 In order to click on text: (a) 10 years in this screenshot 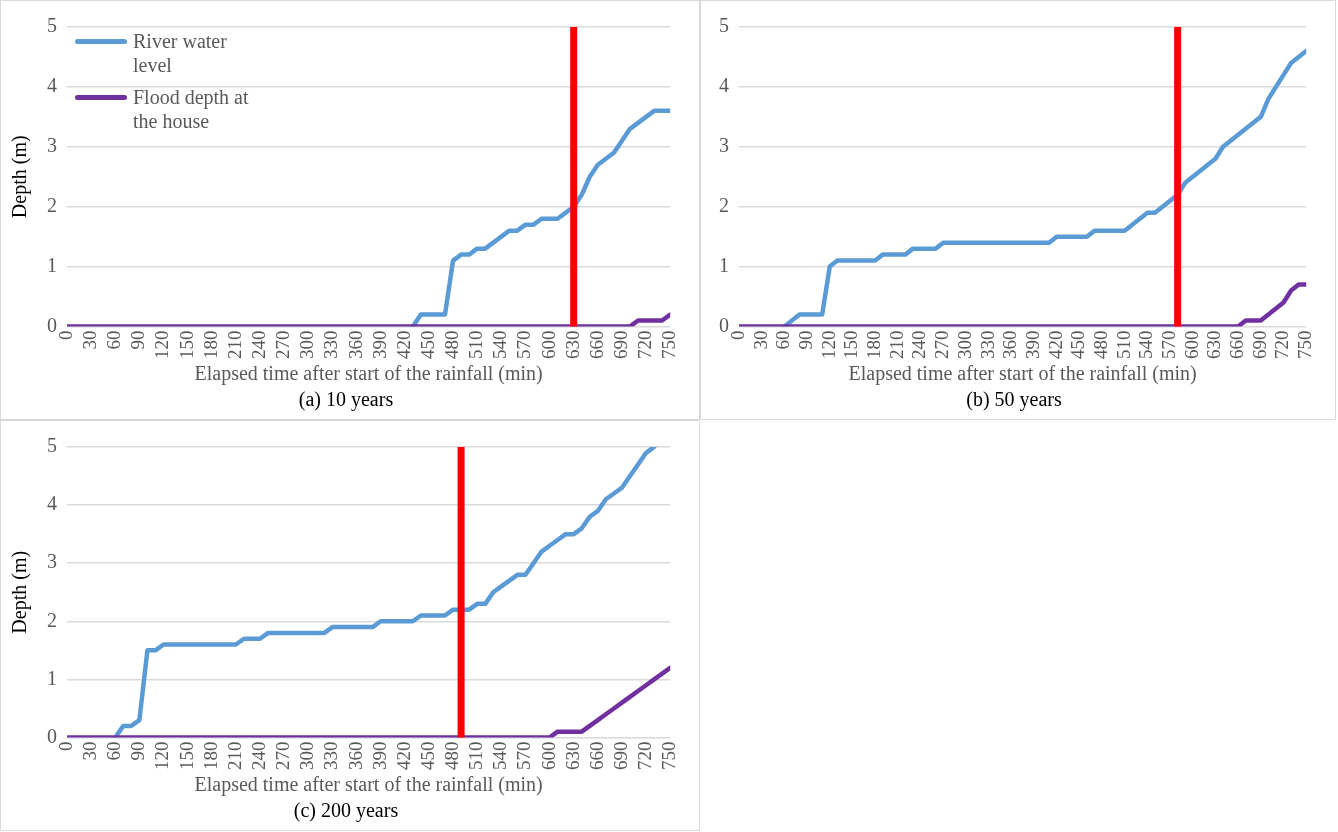, I will do `click(346, 400)`.